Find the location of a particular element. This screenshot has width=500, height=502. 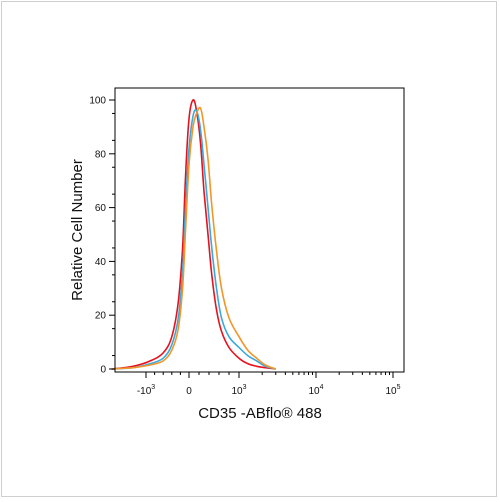

x-tick-label: 10⁵ is located at coordinates (392, 390).